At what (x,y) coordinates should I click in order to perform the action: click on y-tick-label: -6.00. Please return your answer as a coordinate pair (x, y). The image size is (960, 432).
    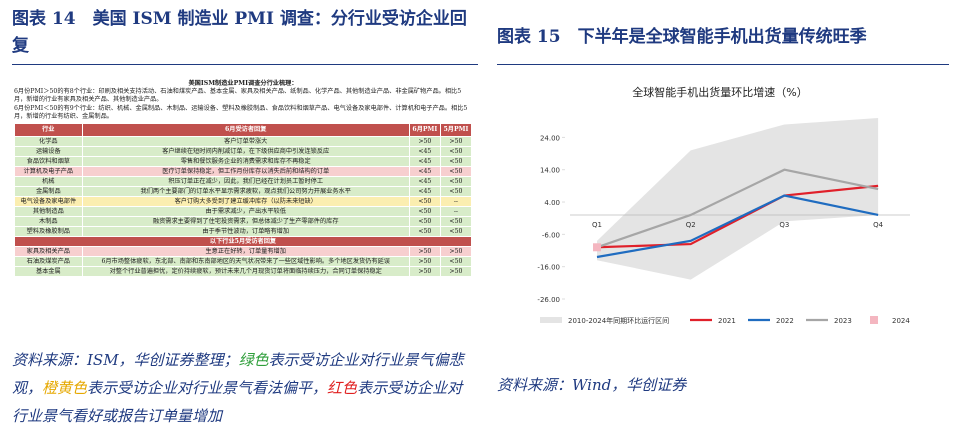
    Looking at the image, I should click on (551, 235).